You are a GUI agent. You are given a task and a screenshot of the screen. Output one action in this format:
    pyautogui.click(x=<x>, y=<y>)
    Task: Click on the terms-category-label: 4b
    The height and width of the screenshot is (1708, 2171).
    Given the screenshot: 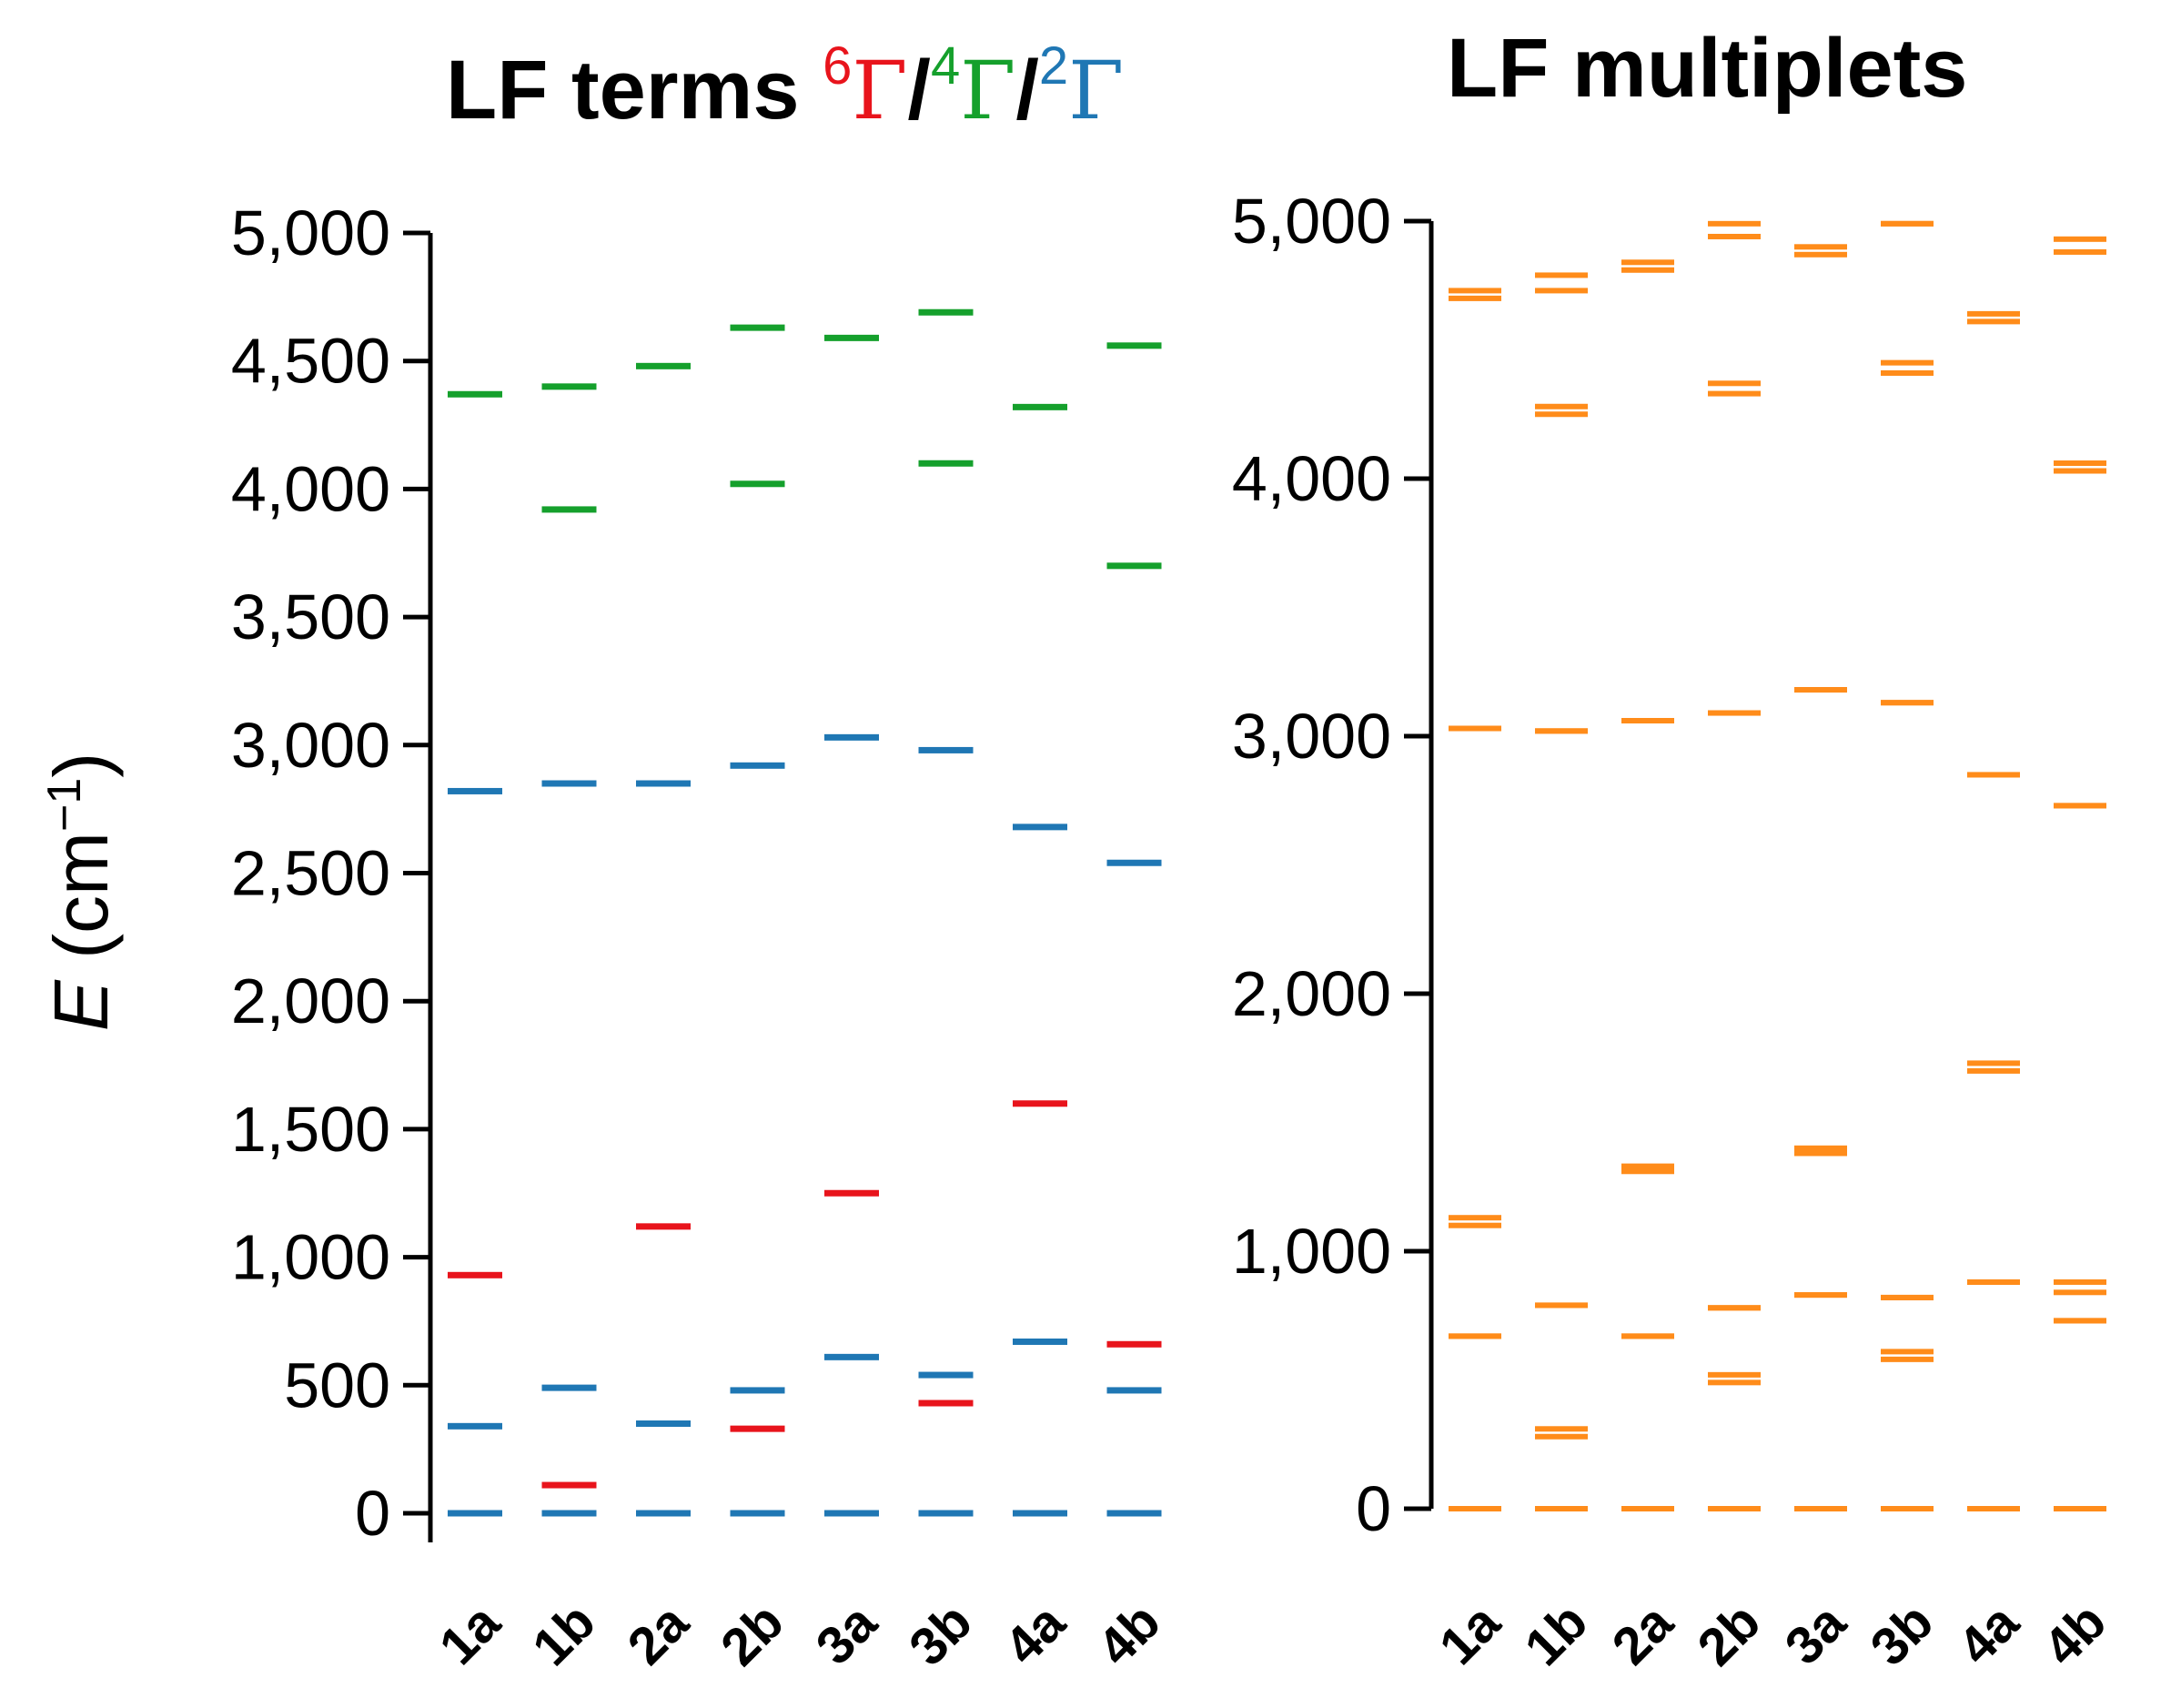 What is the action you would take?
    pyautogui.click(x=1129, y=1634)
    